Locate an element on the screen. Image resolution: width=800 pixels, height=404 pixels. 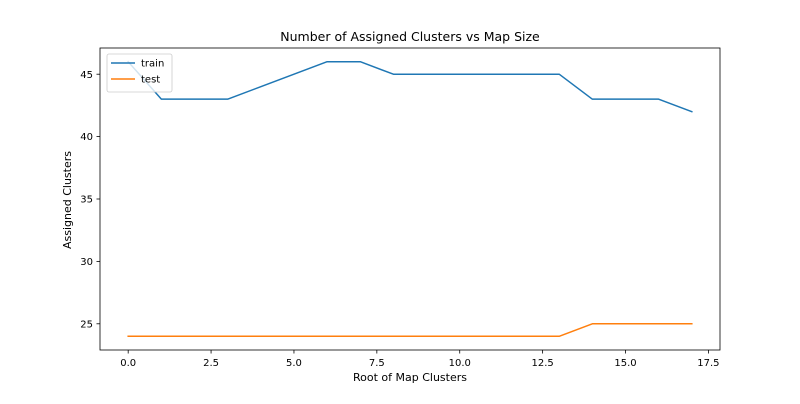
x-tick-label: 12.5 is located at coordinates (542, 363).